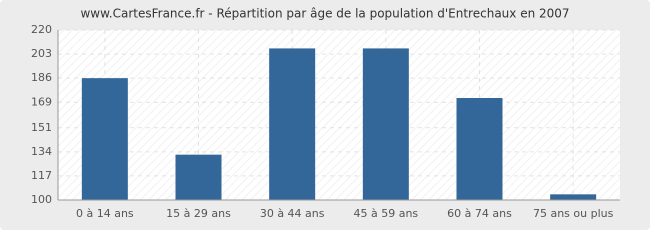 The height and width of the screenshot is (240, 650). I want to click on y-tick-label: 186, so click(41, 77).